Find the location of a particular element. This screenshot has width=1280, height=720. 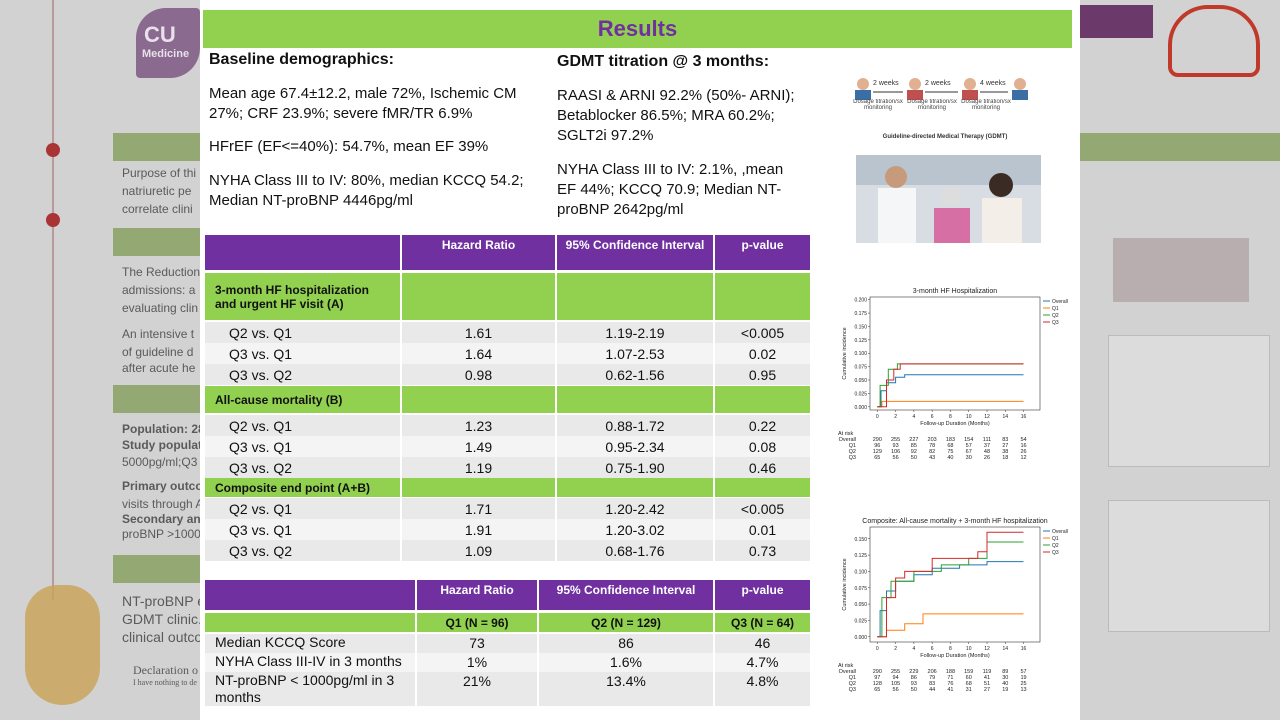

risk-value: 119 is located at coordinates (987, 672).